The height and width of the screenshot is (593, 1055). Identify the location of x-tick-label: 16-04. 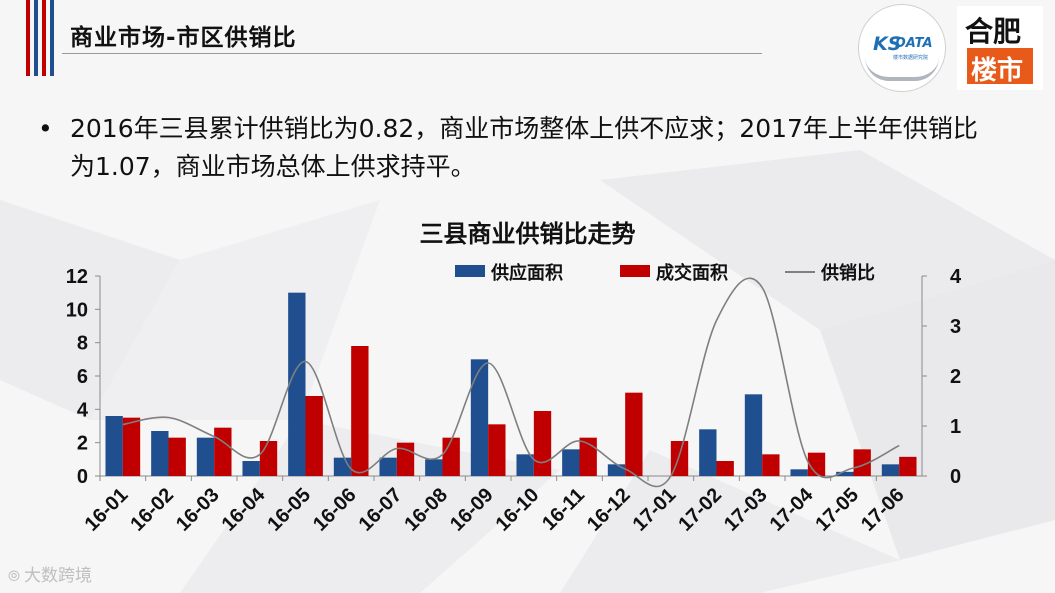
(244, 509).